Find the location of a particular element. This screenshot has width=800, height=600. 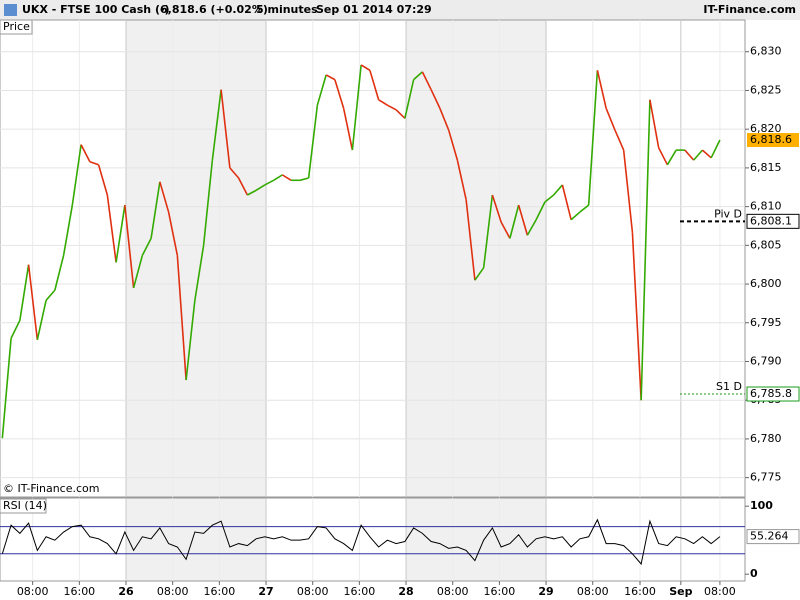

level-value: 6,808.1 is located at coordinates (771, 220).